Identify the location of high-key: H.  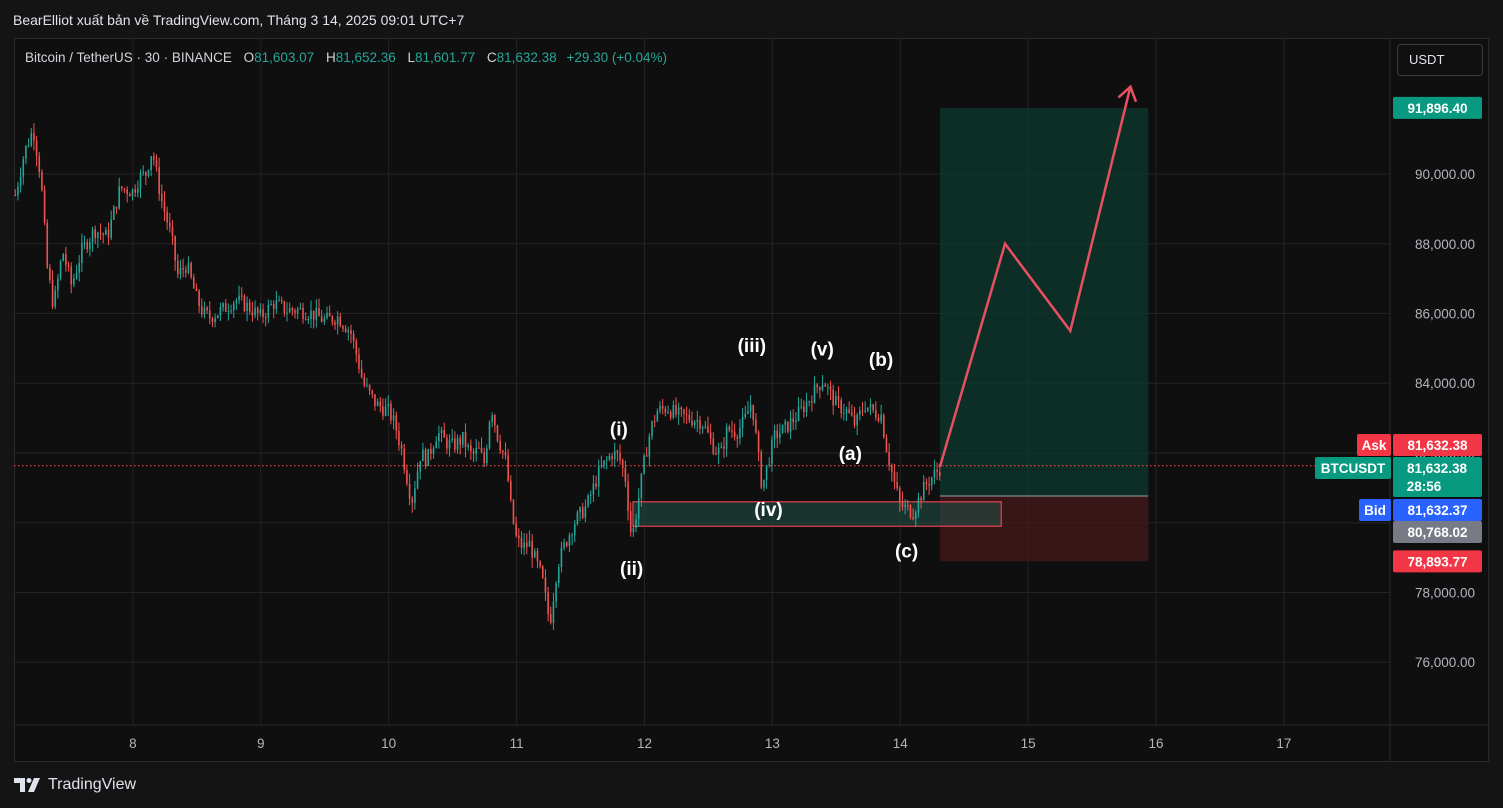
(330, 57).